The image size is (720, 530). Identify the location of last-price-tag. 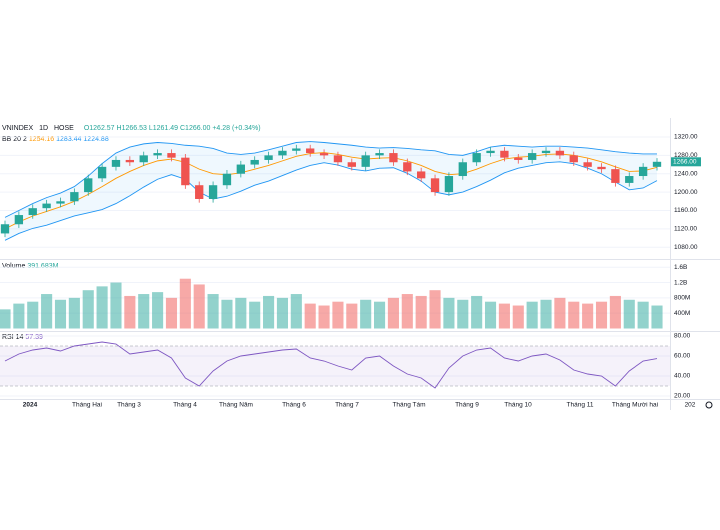
(686, 162).